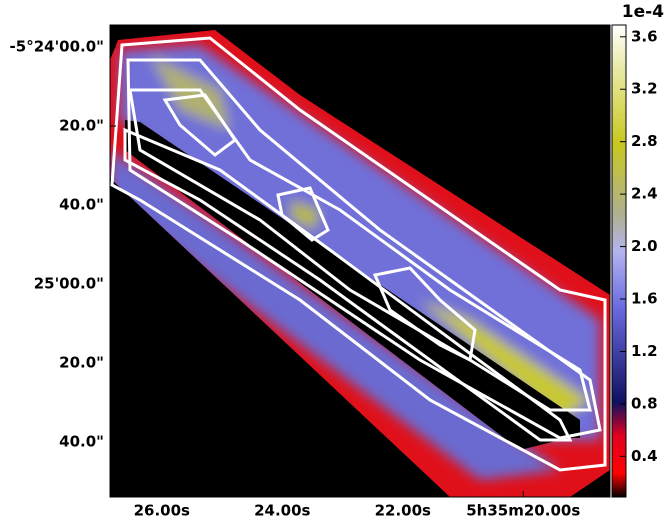 The image size is (667, 522). Describe the element at coordinates (644, 299) in the screenshot. I see `colorbar-tick-label: 1.6` at that location.